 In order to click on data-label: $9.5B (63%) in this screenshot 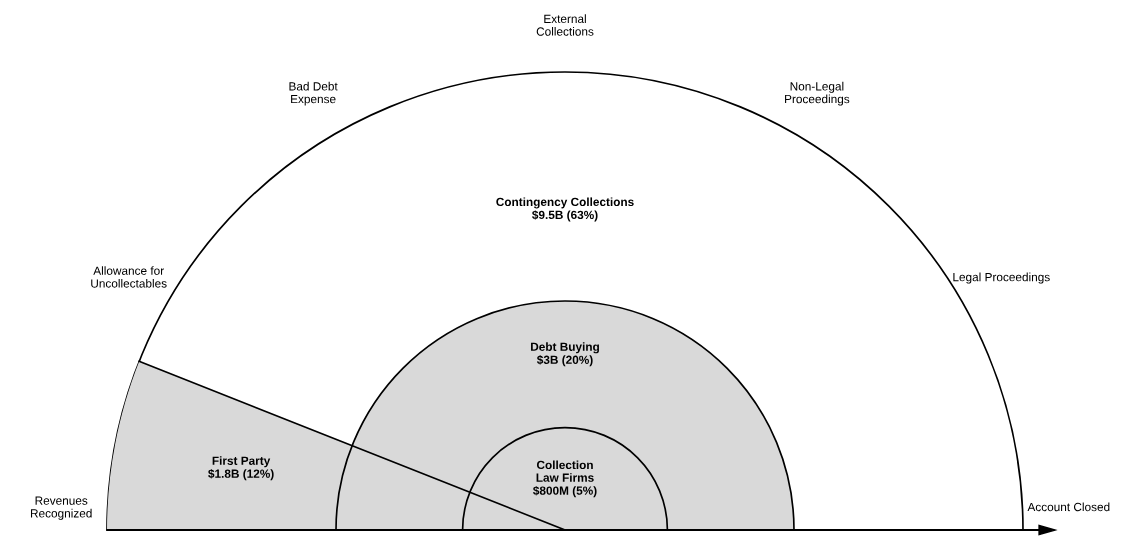, I will do `click(565, 216)`.